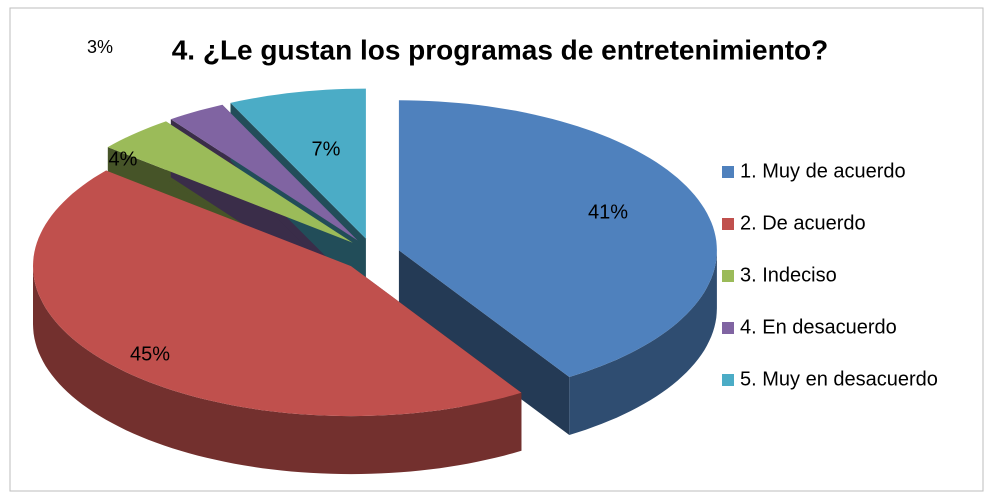 The width and height of the screenshot is (993, 499). What do you see at coordinates (818, 327) in the screenshot?
I see `legend-label: 4. En desacuerdo` at bounding box center [818, 327].